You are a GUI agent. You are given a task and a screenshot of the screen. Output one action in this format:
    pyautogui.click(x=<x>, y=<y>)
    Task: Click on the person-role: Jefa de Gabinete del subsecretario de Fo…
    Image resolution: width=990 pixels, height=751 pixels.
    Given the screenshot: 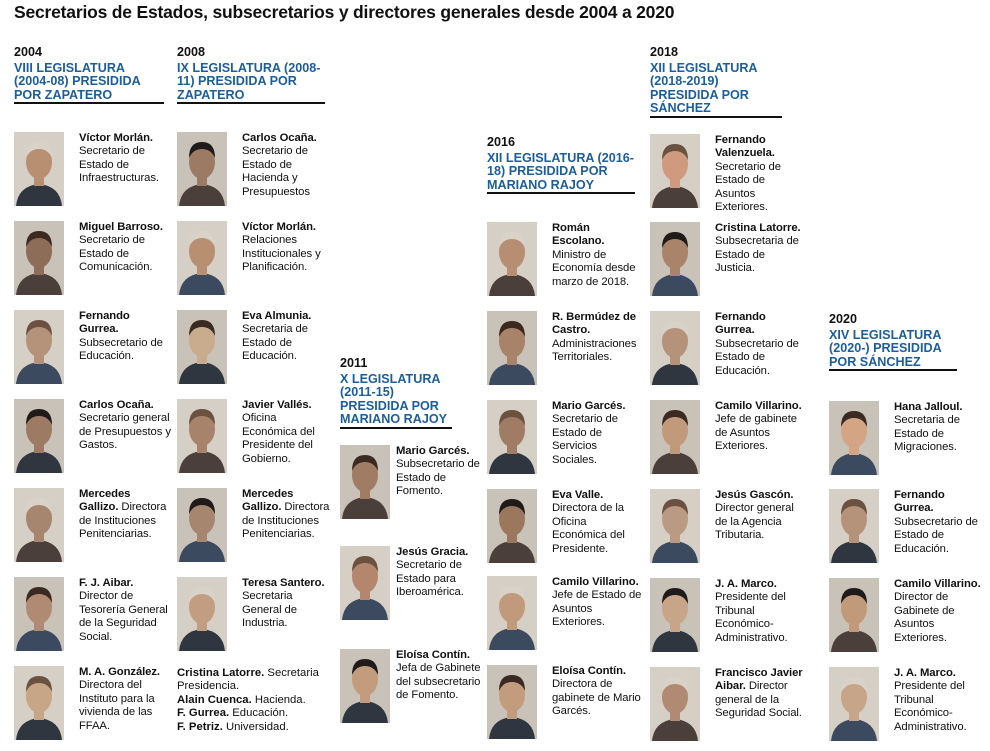 What is the action you would take?
    pyautogui.click(x=438, y=682)
    